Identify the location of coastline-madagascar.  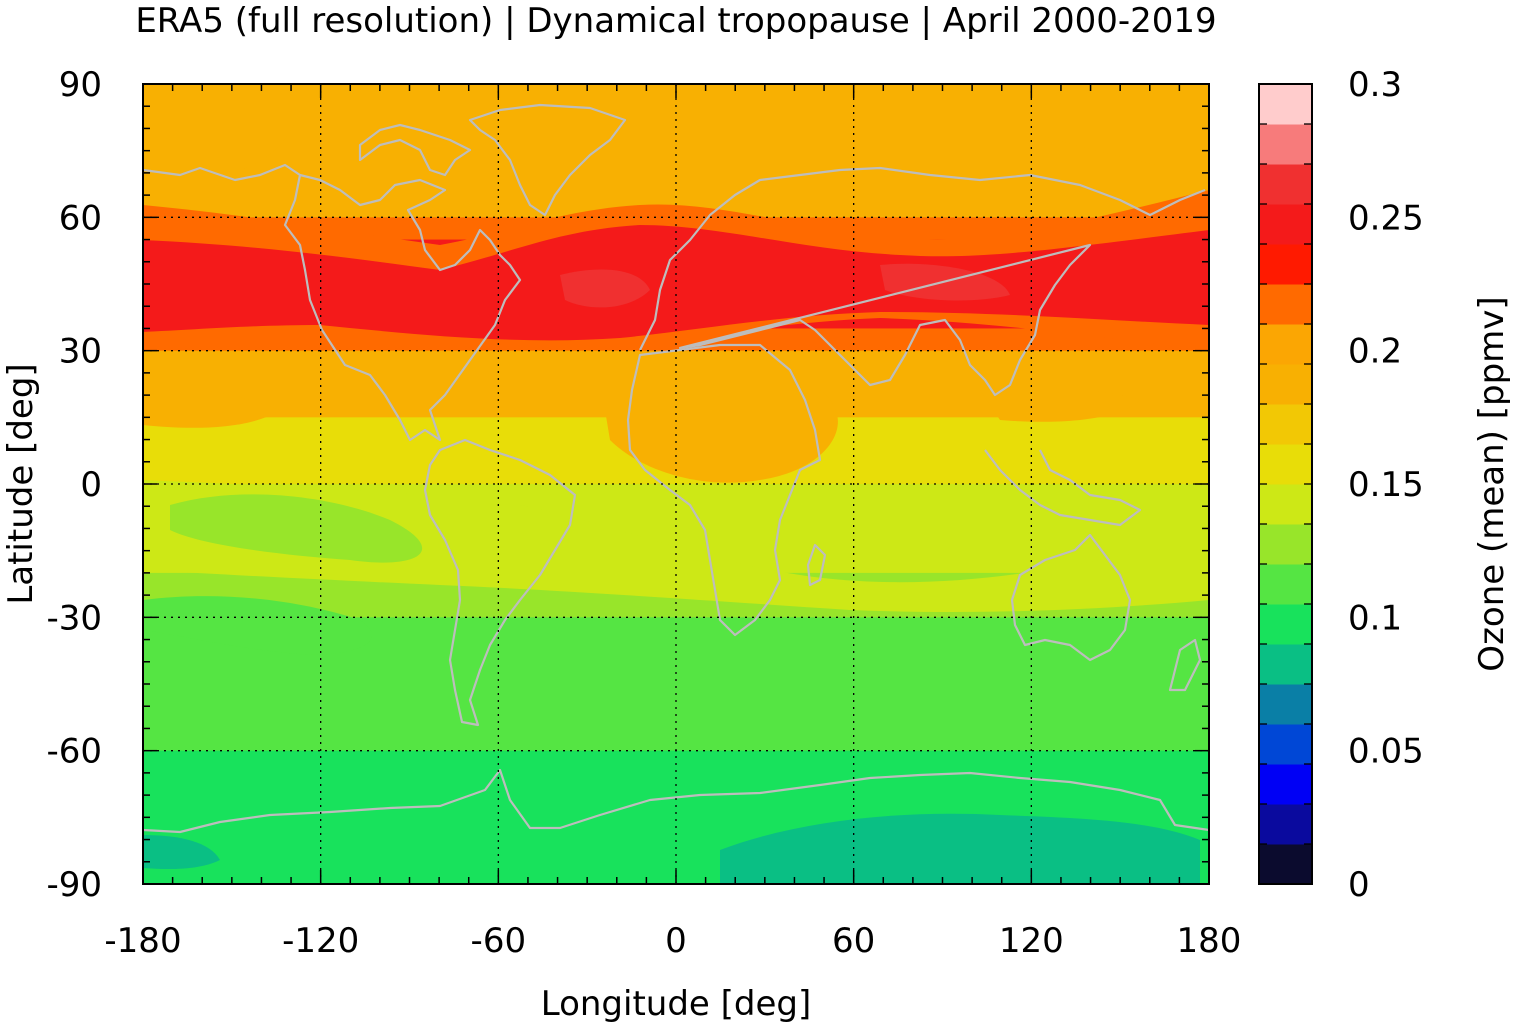
(816, 565).